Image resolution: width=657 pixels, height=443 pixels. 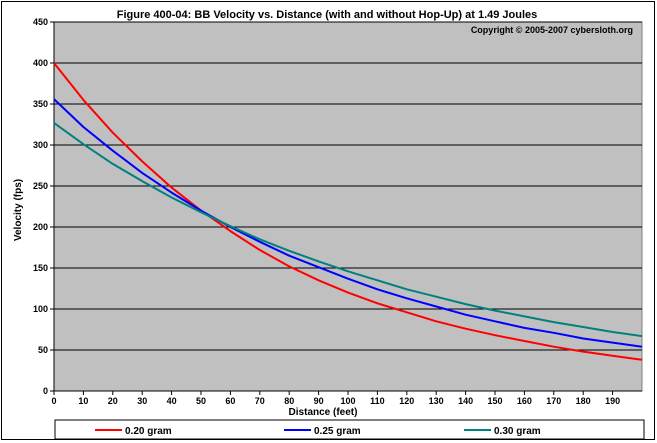 What do you see at coordinates (230, 401) in the screenshot?
I see `x-tick-label: 60` at bounding box center [230, 401].